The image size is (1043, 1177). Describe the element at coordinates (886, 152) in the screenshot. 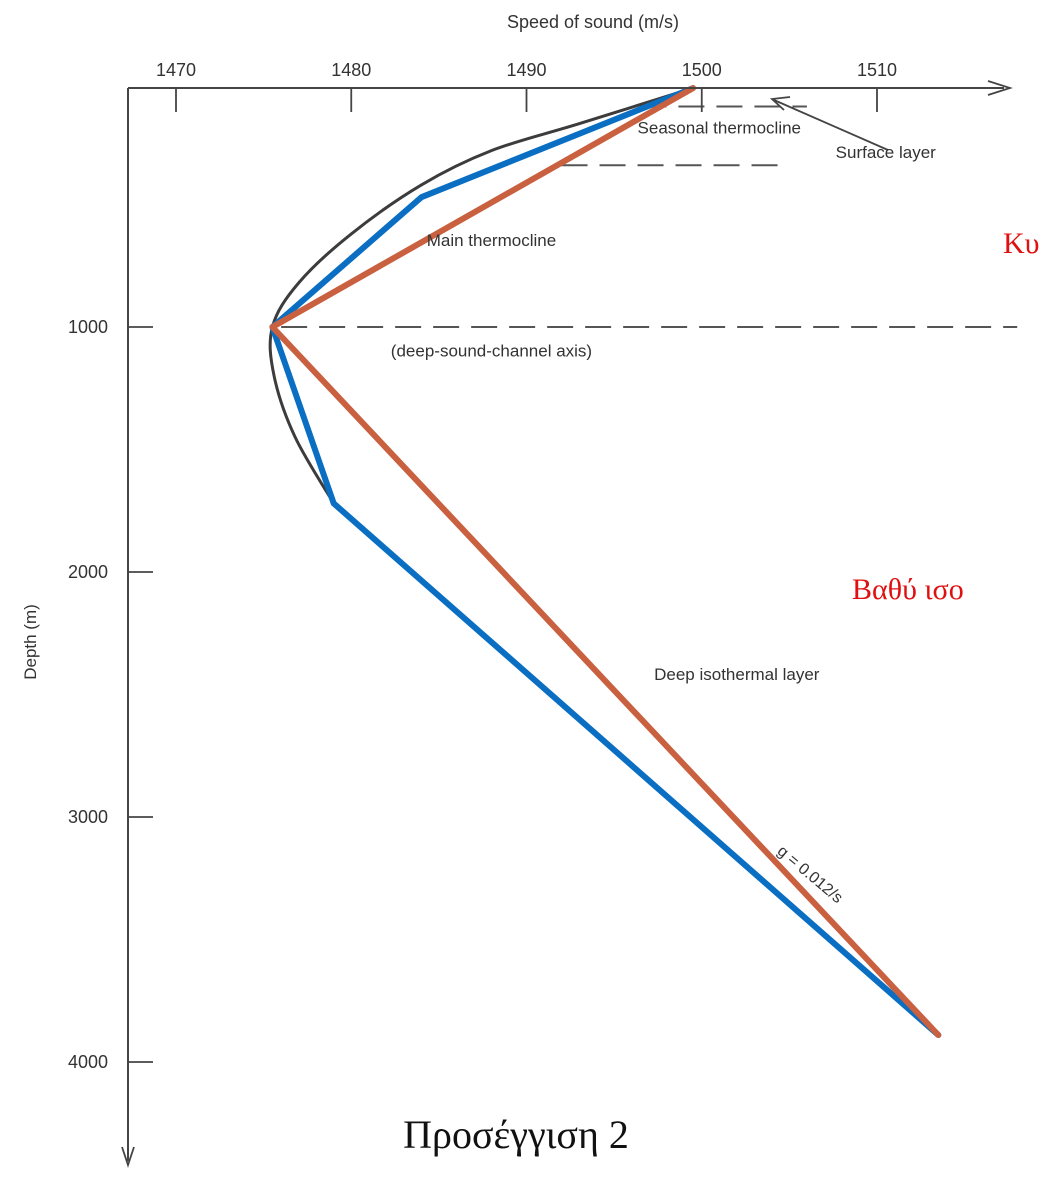

I see `annotation-surface-layer: Surface layer` at that location.